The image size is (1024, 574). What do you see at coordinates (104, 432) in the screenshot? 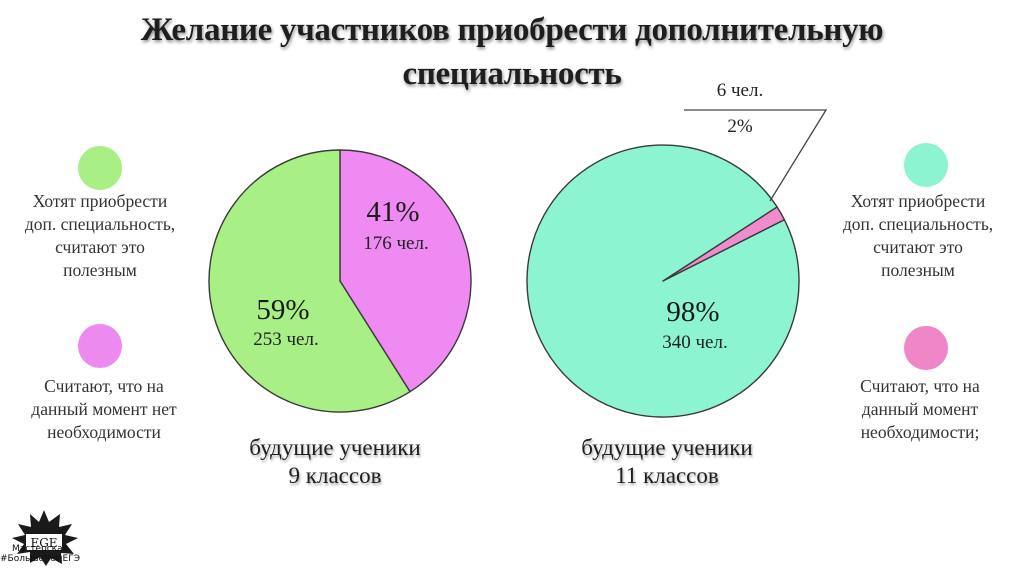
I see `legend-line: необходимости` at bounding box center [104, 432].